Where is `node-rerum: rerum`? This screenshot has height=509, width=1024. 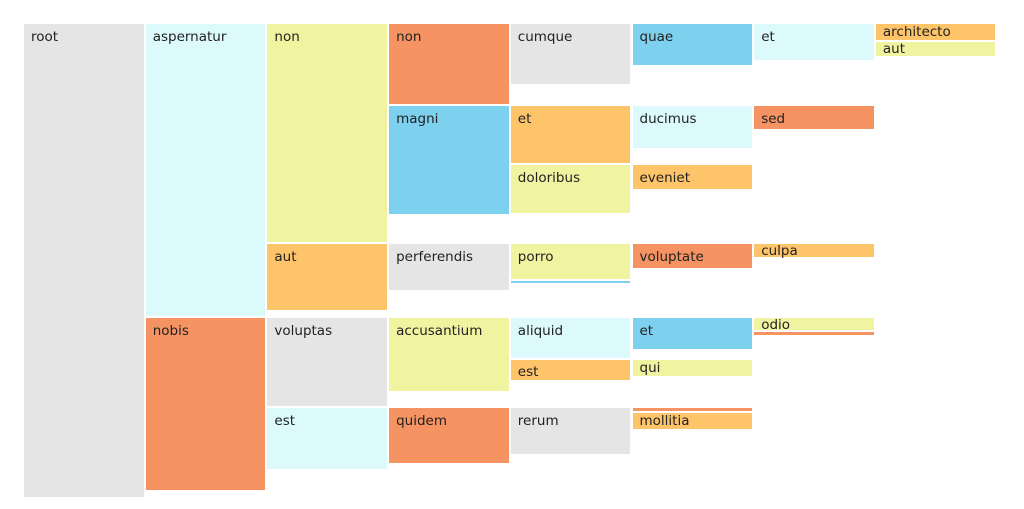 node-rerum: rerum is located at coordinates (570, 431).